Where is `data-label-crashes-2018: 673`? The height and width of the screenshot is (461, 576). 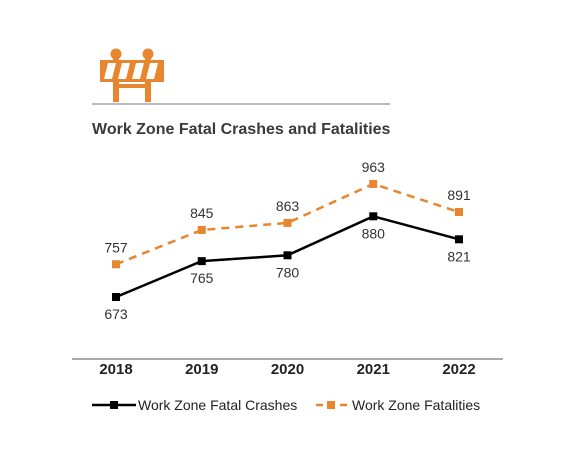
data-label-crashes-2018: 673 is located at coordinates (116, 314).